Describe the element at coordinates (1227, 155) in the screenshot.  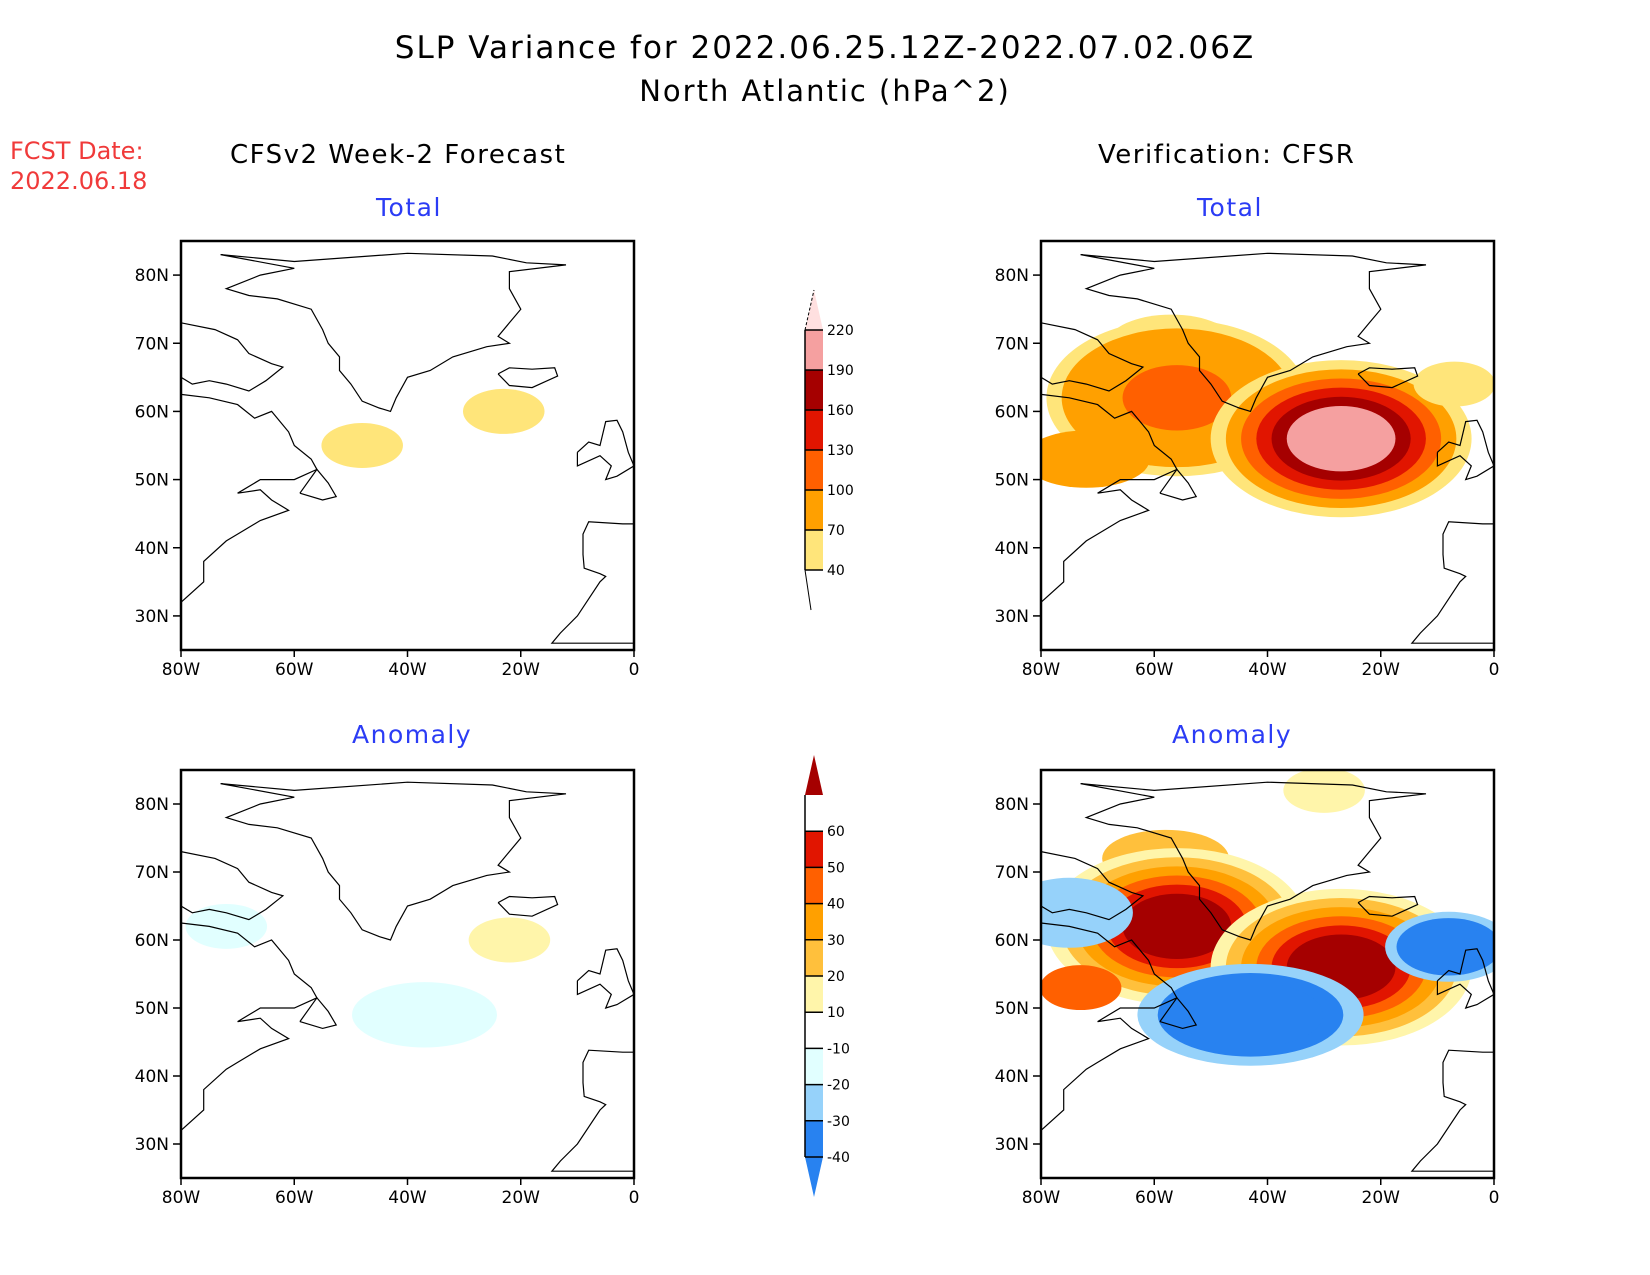
I see `verification-column-title: Verification: CFSR` at that location.